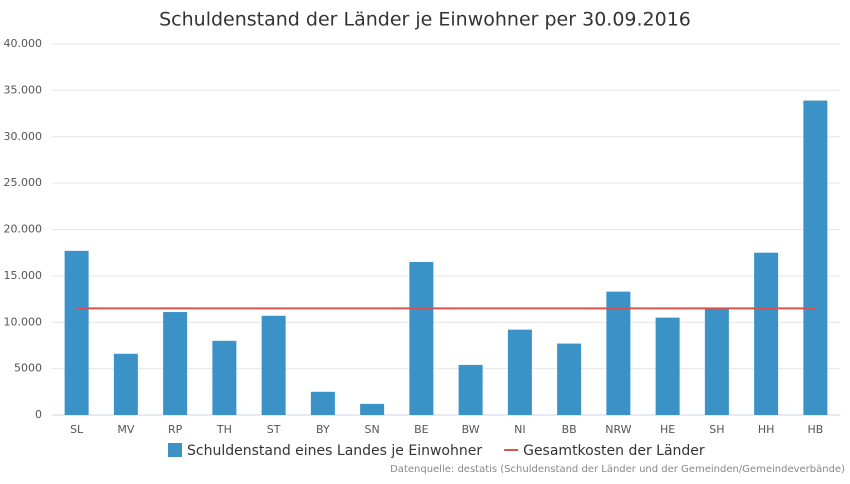 This screenshot has height=484, width=850. I want to click on y-tick-label: 25.000, so click(23, 182).